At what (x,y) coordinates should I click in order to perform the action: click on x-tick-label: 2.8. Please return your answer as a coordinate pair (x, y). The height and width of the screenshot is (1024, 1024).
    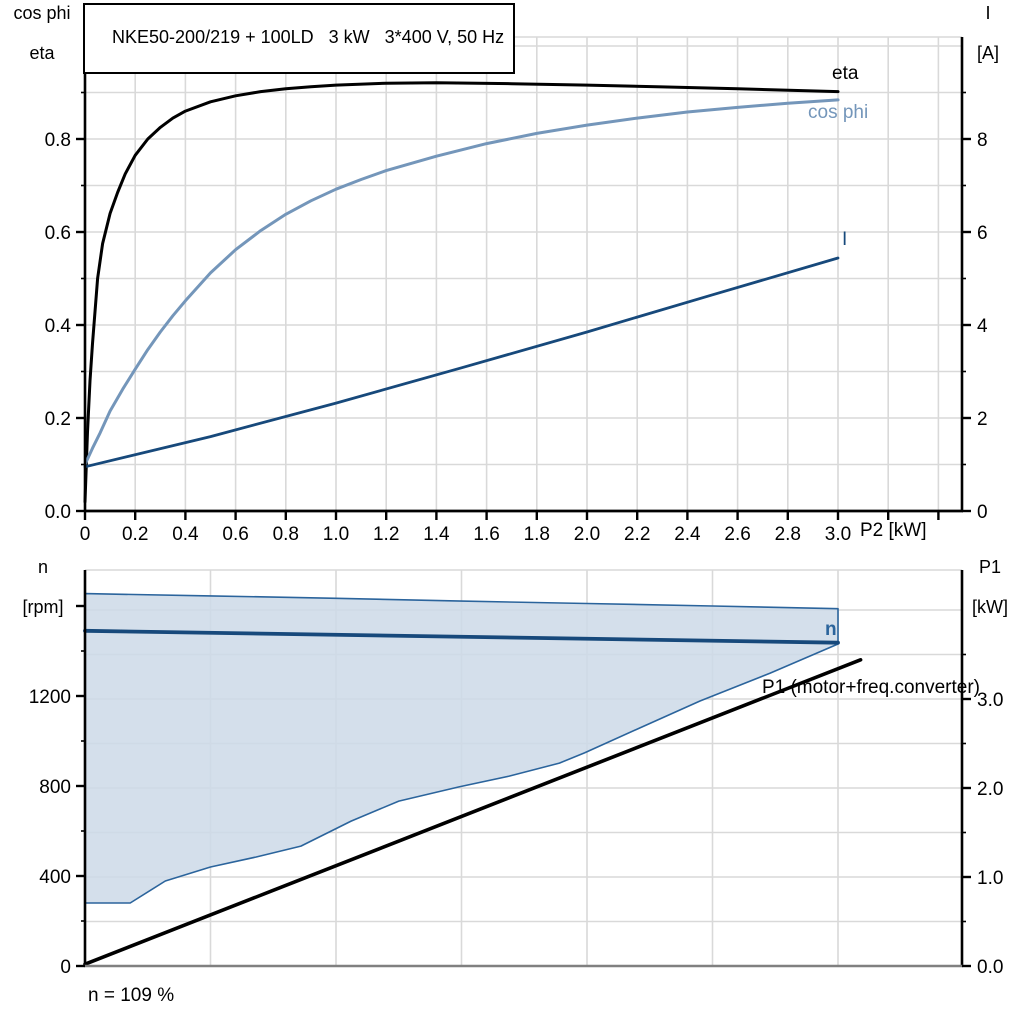
    Looking at the image, I should click on (788, 534).